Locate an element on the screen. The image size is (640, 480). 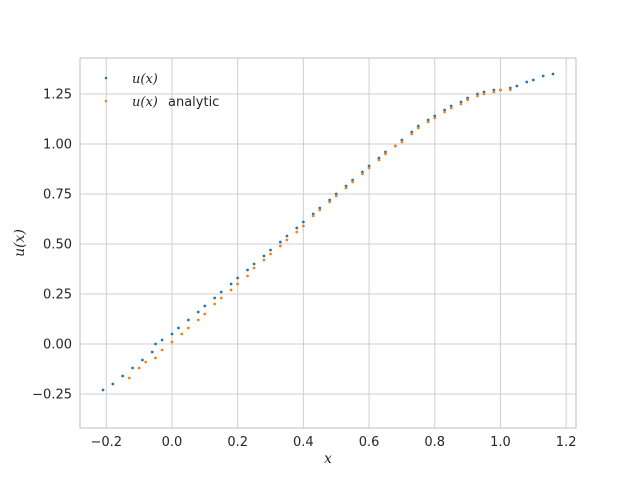
legend-label-u-math: u(x) is located at coordinates (145, 79).